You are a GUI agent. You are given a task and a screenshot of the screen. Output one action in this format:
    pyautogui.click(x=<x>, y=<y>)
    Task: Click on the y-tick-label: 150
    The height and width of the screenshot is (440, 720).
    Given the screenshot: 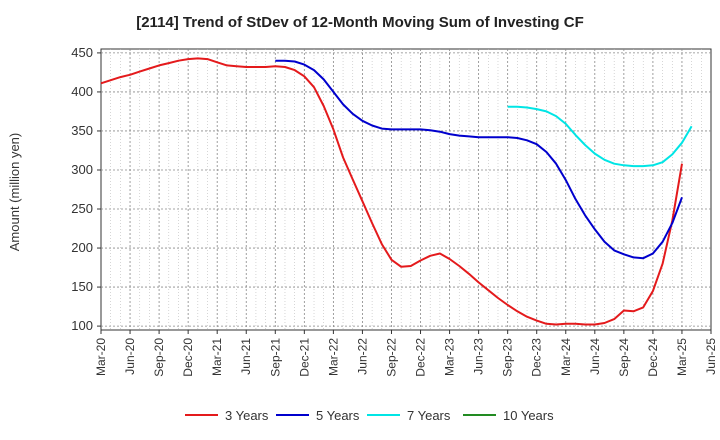 What is the action you would take?
    pyautogui.click(x=82, y=286)
    